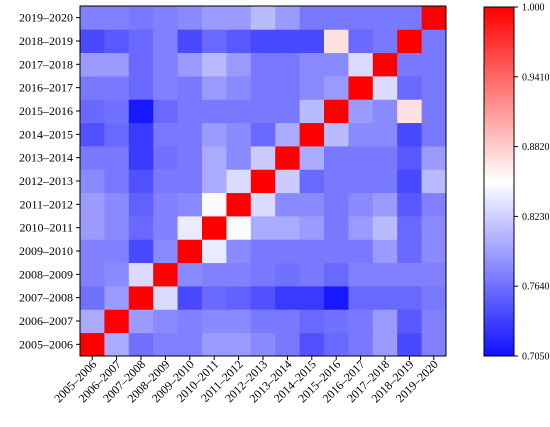 Image resolution: width=550 pixels, height=427 pixels. I want to click on y-tick-label: 2012–2013, so click(46, 181).